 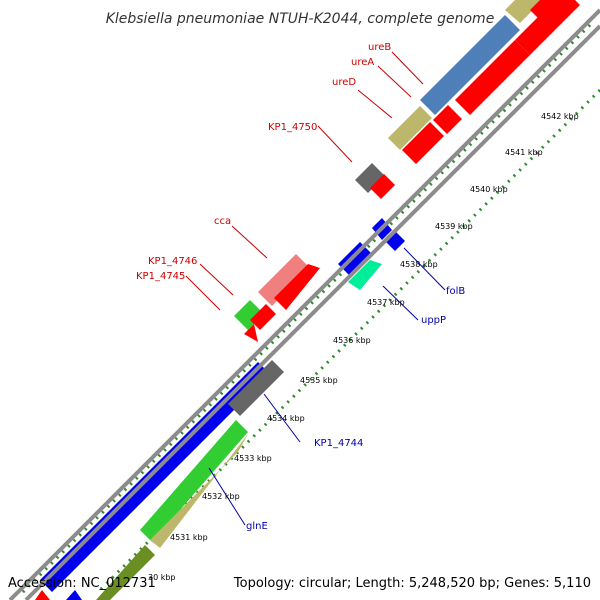 I want to click on gene-label-ureD: ureD, so click(x=344, y=82).